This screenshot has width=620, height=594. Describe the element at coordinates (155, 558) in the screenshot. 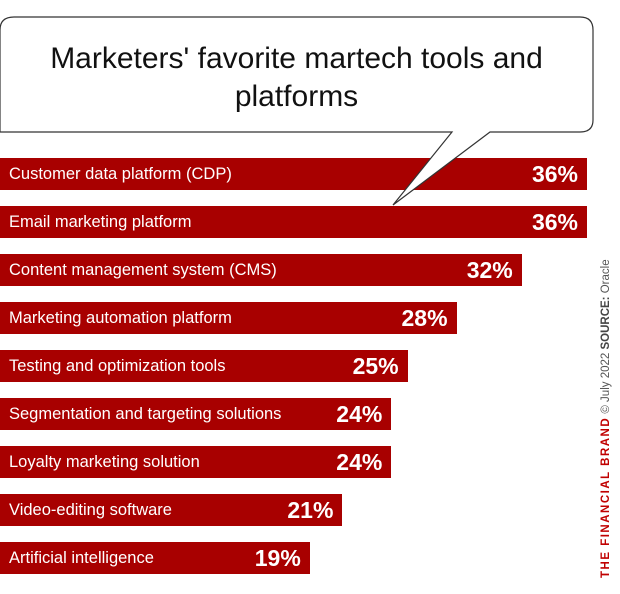

I see `bar: Artificial intelligence 19%` at that location.